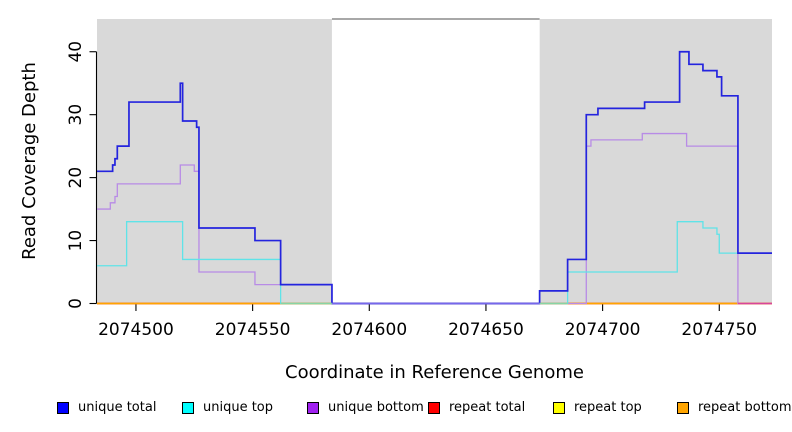  What do you see at coordinates (486, 330) in the screenshot?
I see `x-tick-label: 2074650` at bounding box center [486, 330].